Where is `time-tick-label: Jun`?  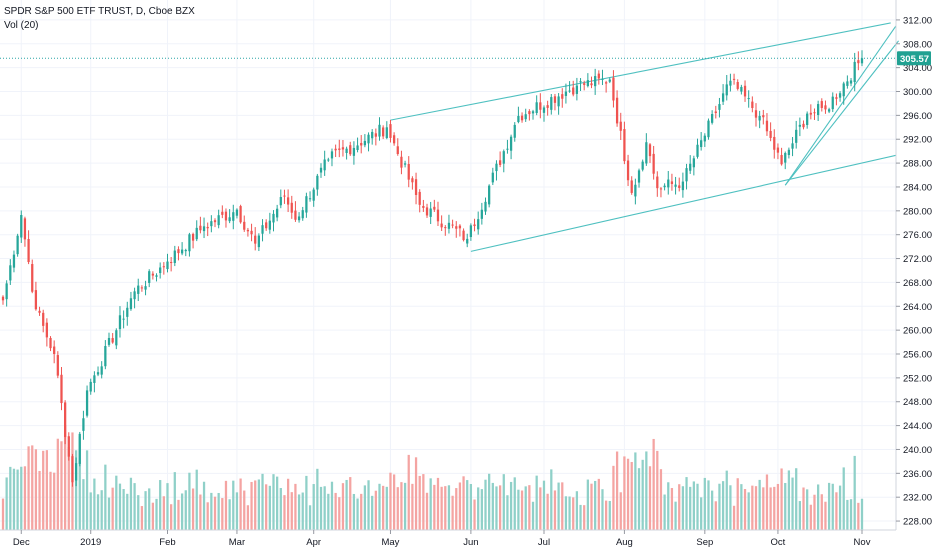
time-tick-label: Jun is located at coordinates (470, 542).